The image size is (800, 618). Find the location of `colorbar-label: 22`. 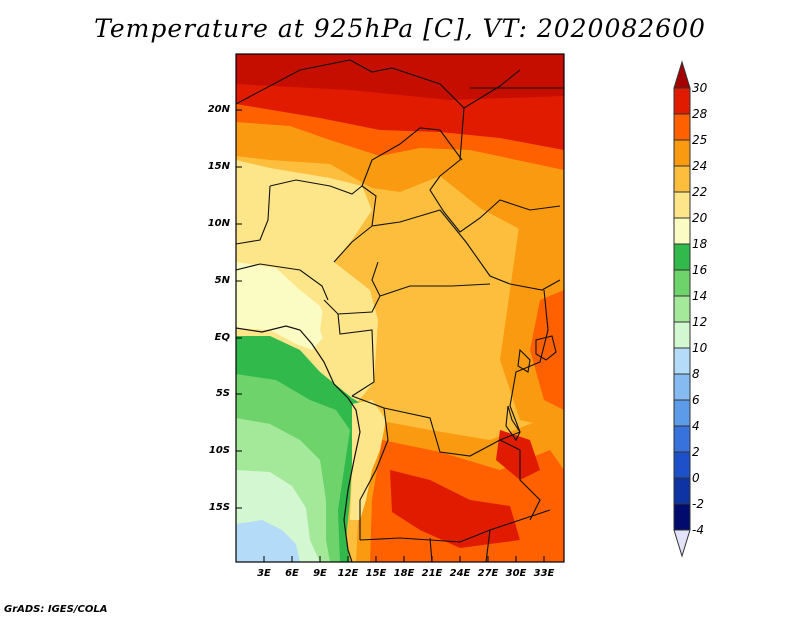

colorbar-label: 22 is located at coordinates (700, 192).